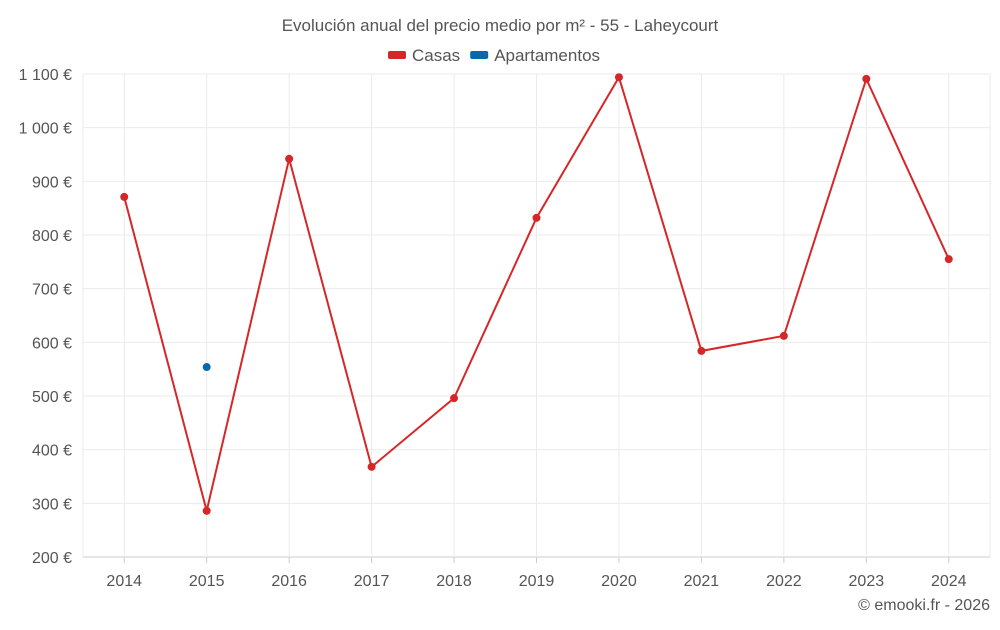  Describe the element at coordinates (52, 504) in the screenshot. I see `y-tick-label: 300 €` at that location.